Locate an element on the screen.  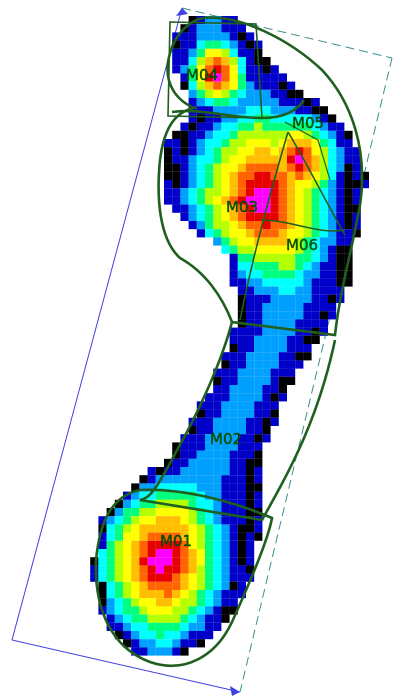
region-label-m03: M03 is located at coordinates (242, 207).